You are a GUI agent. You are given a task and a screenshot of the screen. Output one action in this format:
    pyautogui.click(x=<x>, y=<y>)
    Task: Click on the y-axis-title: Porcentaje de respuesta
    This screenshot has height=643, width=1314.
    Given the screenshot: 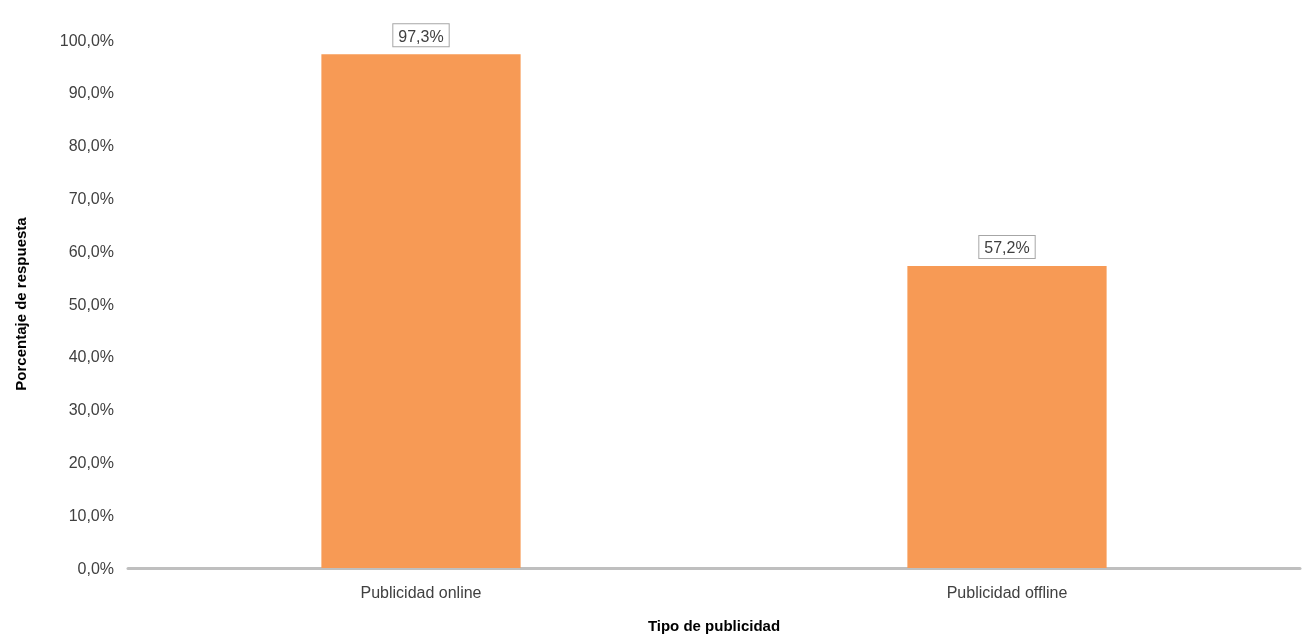 What is the action you would take?
    pyautogui.click(x=20, y=303)
    